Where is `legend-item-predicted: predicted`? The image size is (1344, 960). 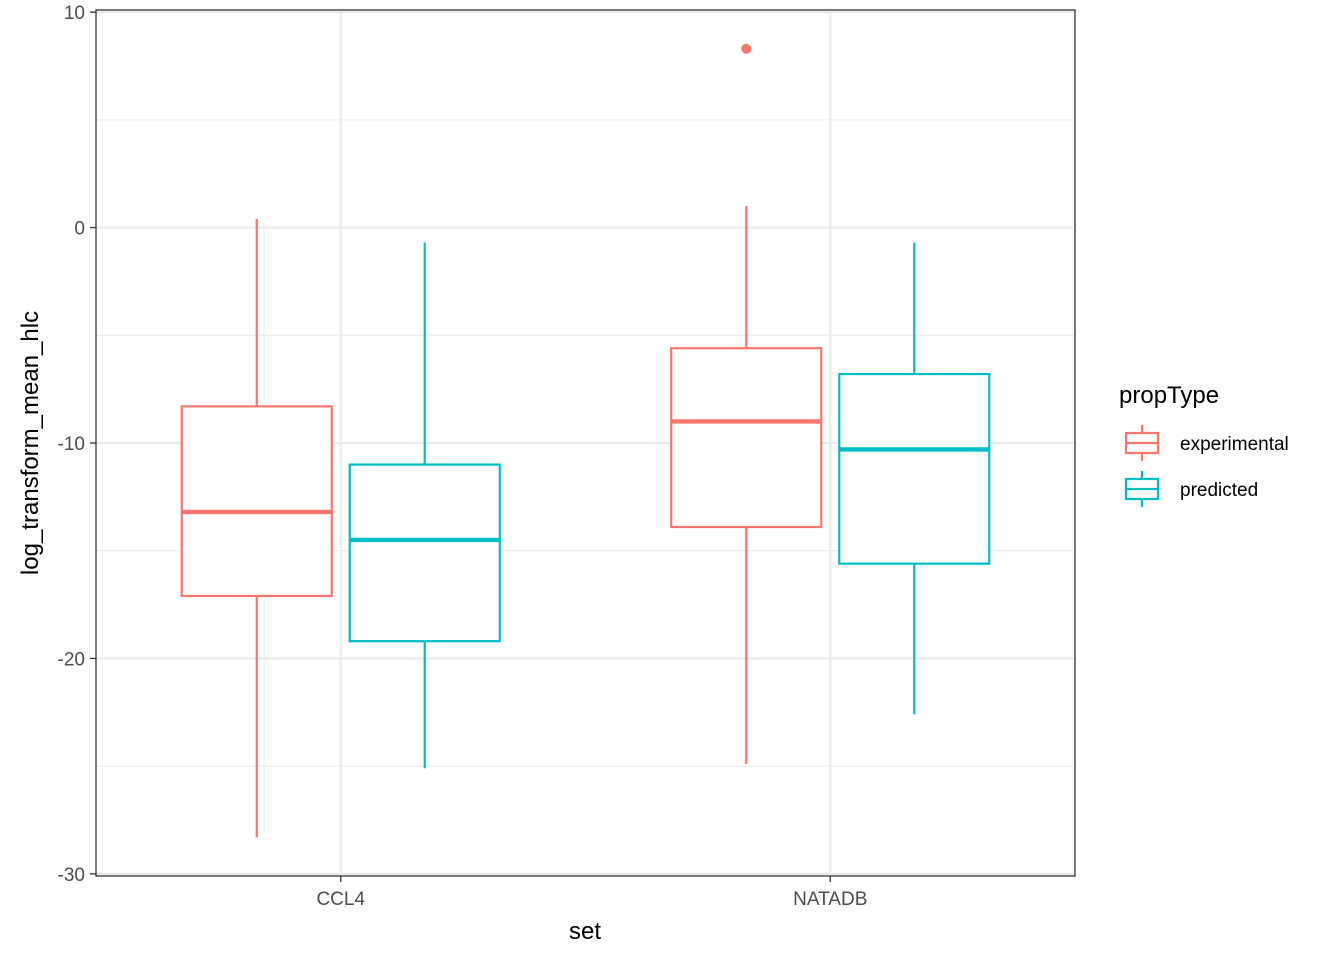 legend-item-predicted: predicted is located at coordinates (1191, 489).